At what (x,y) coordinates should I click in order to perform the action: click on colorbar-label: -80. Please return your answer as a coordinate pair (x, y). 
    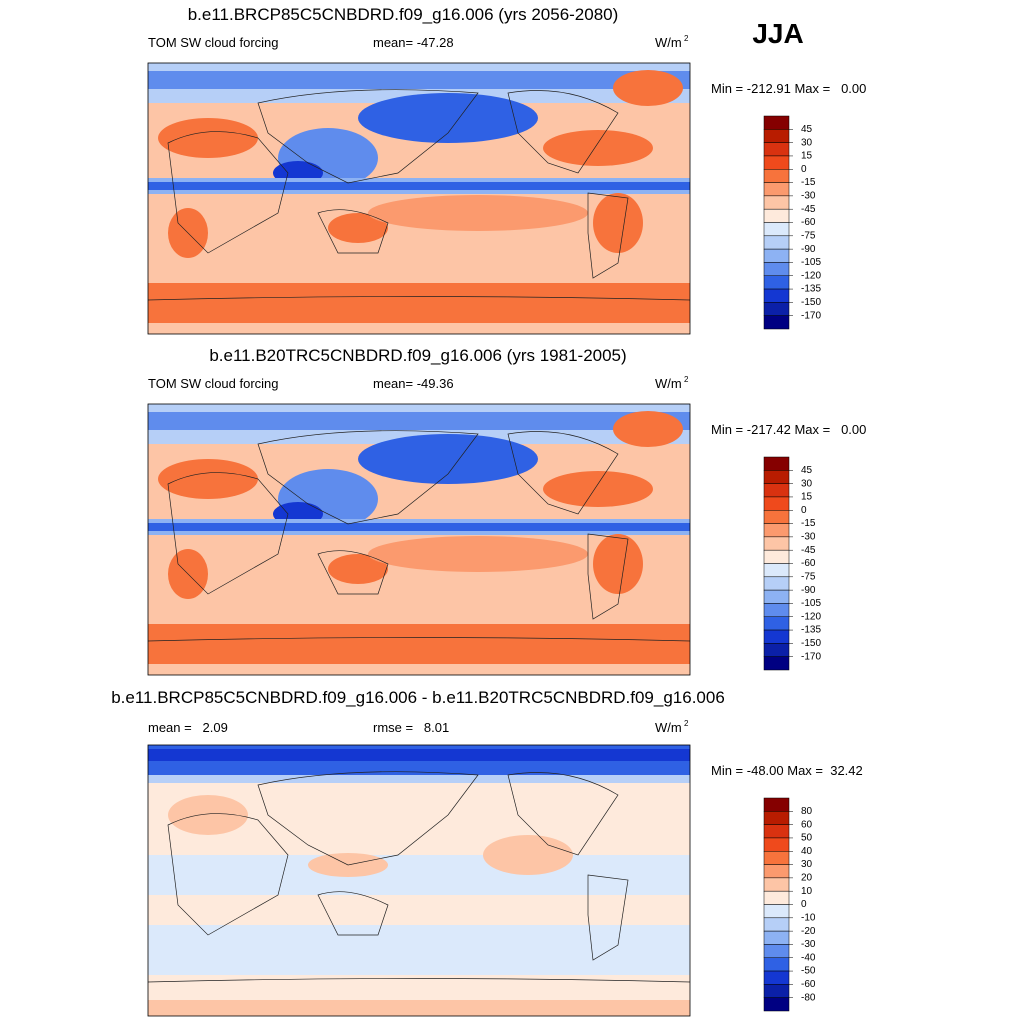
    Looking at the image, I should click on (808, 997).